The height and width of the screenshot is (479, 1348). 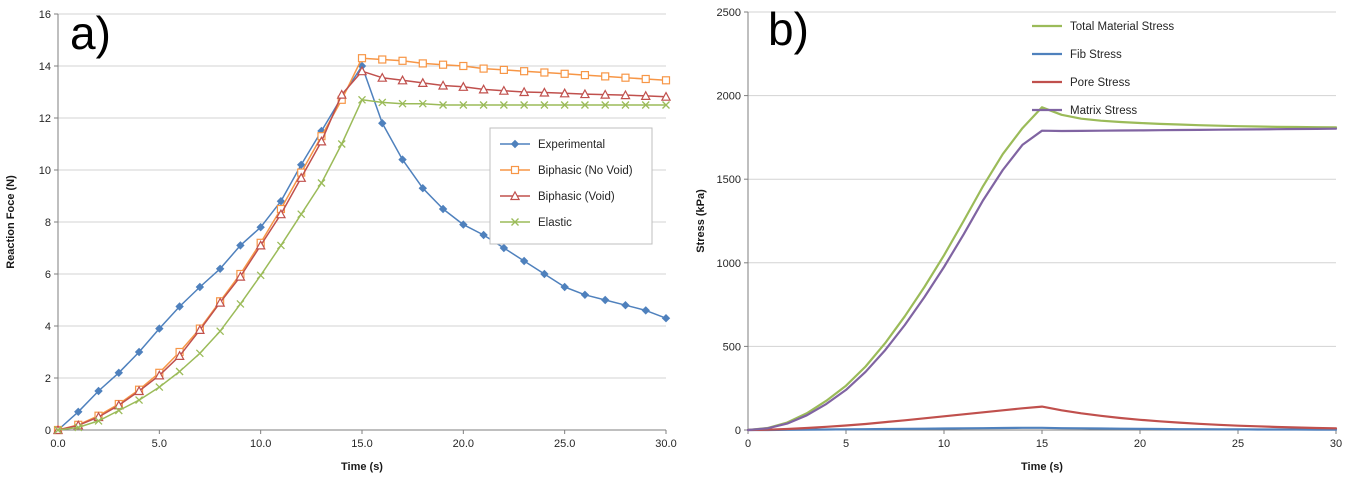 What do you see at coordinates (738, 431) in the screenshot?
I see `y-tick-label: 0` at bounding box center [738, 431].